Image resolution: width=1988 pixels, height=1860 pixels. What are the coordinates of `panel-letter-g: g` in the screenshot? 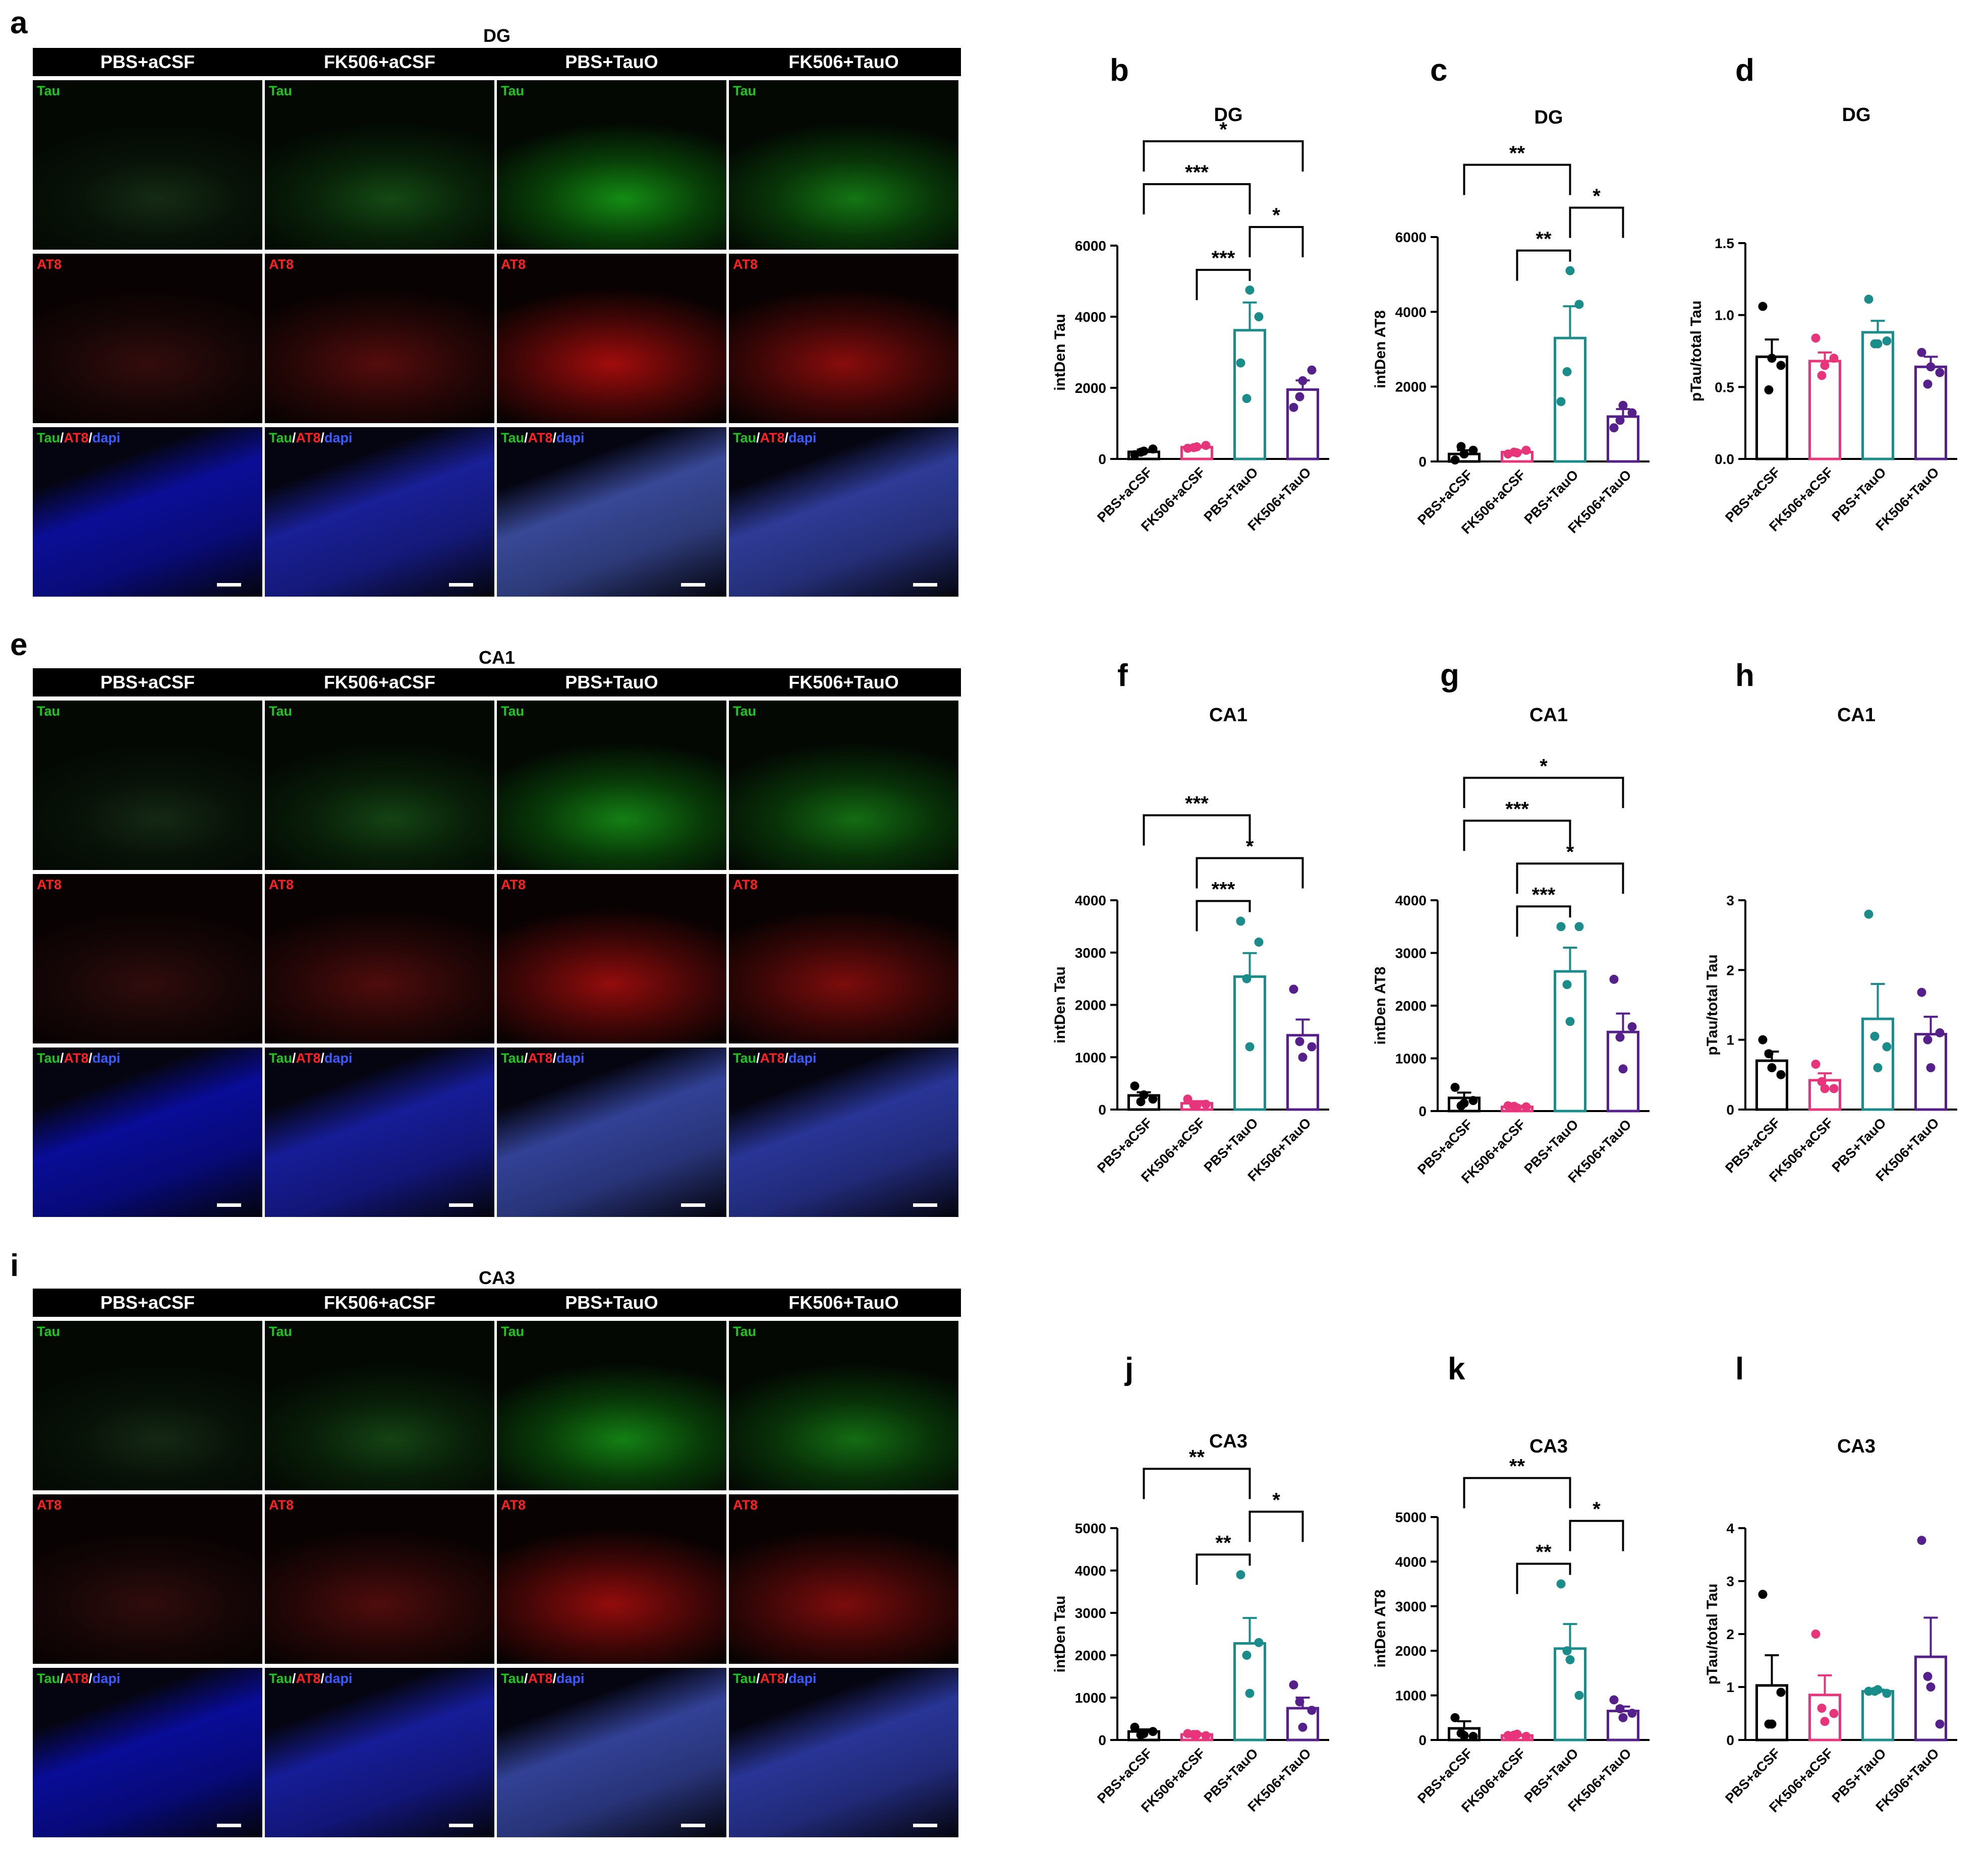 It's located at (1449, 676).